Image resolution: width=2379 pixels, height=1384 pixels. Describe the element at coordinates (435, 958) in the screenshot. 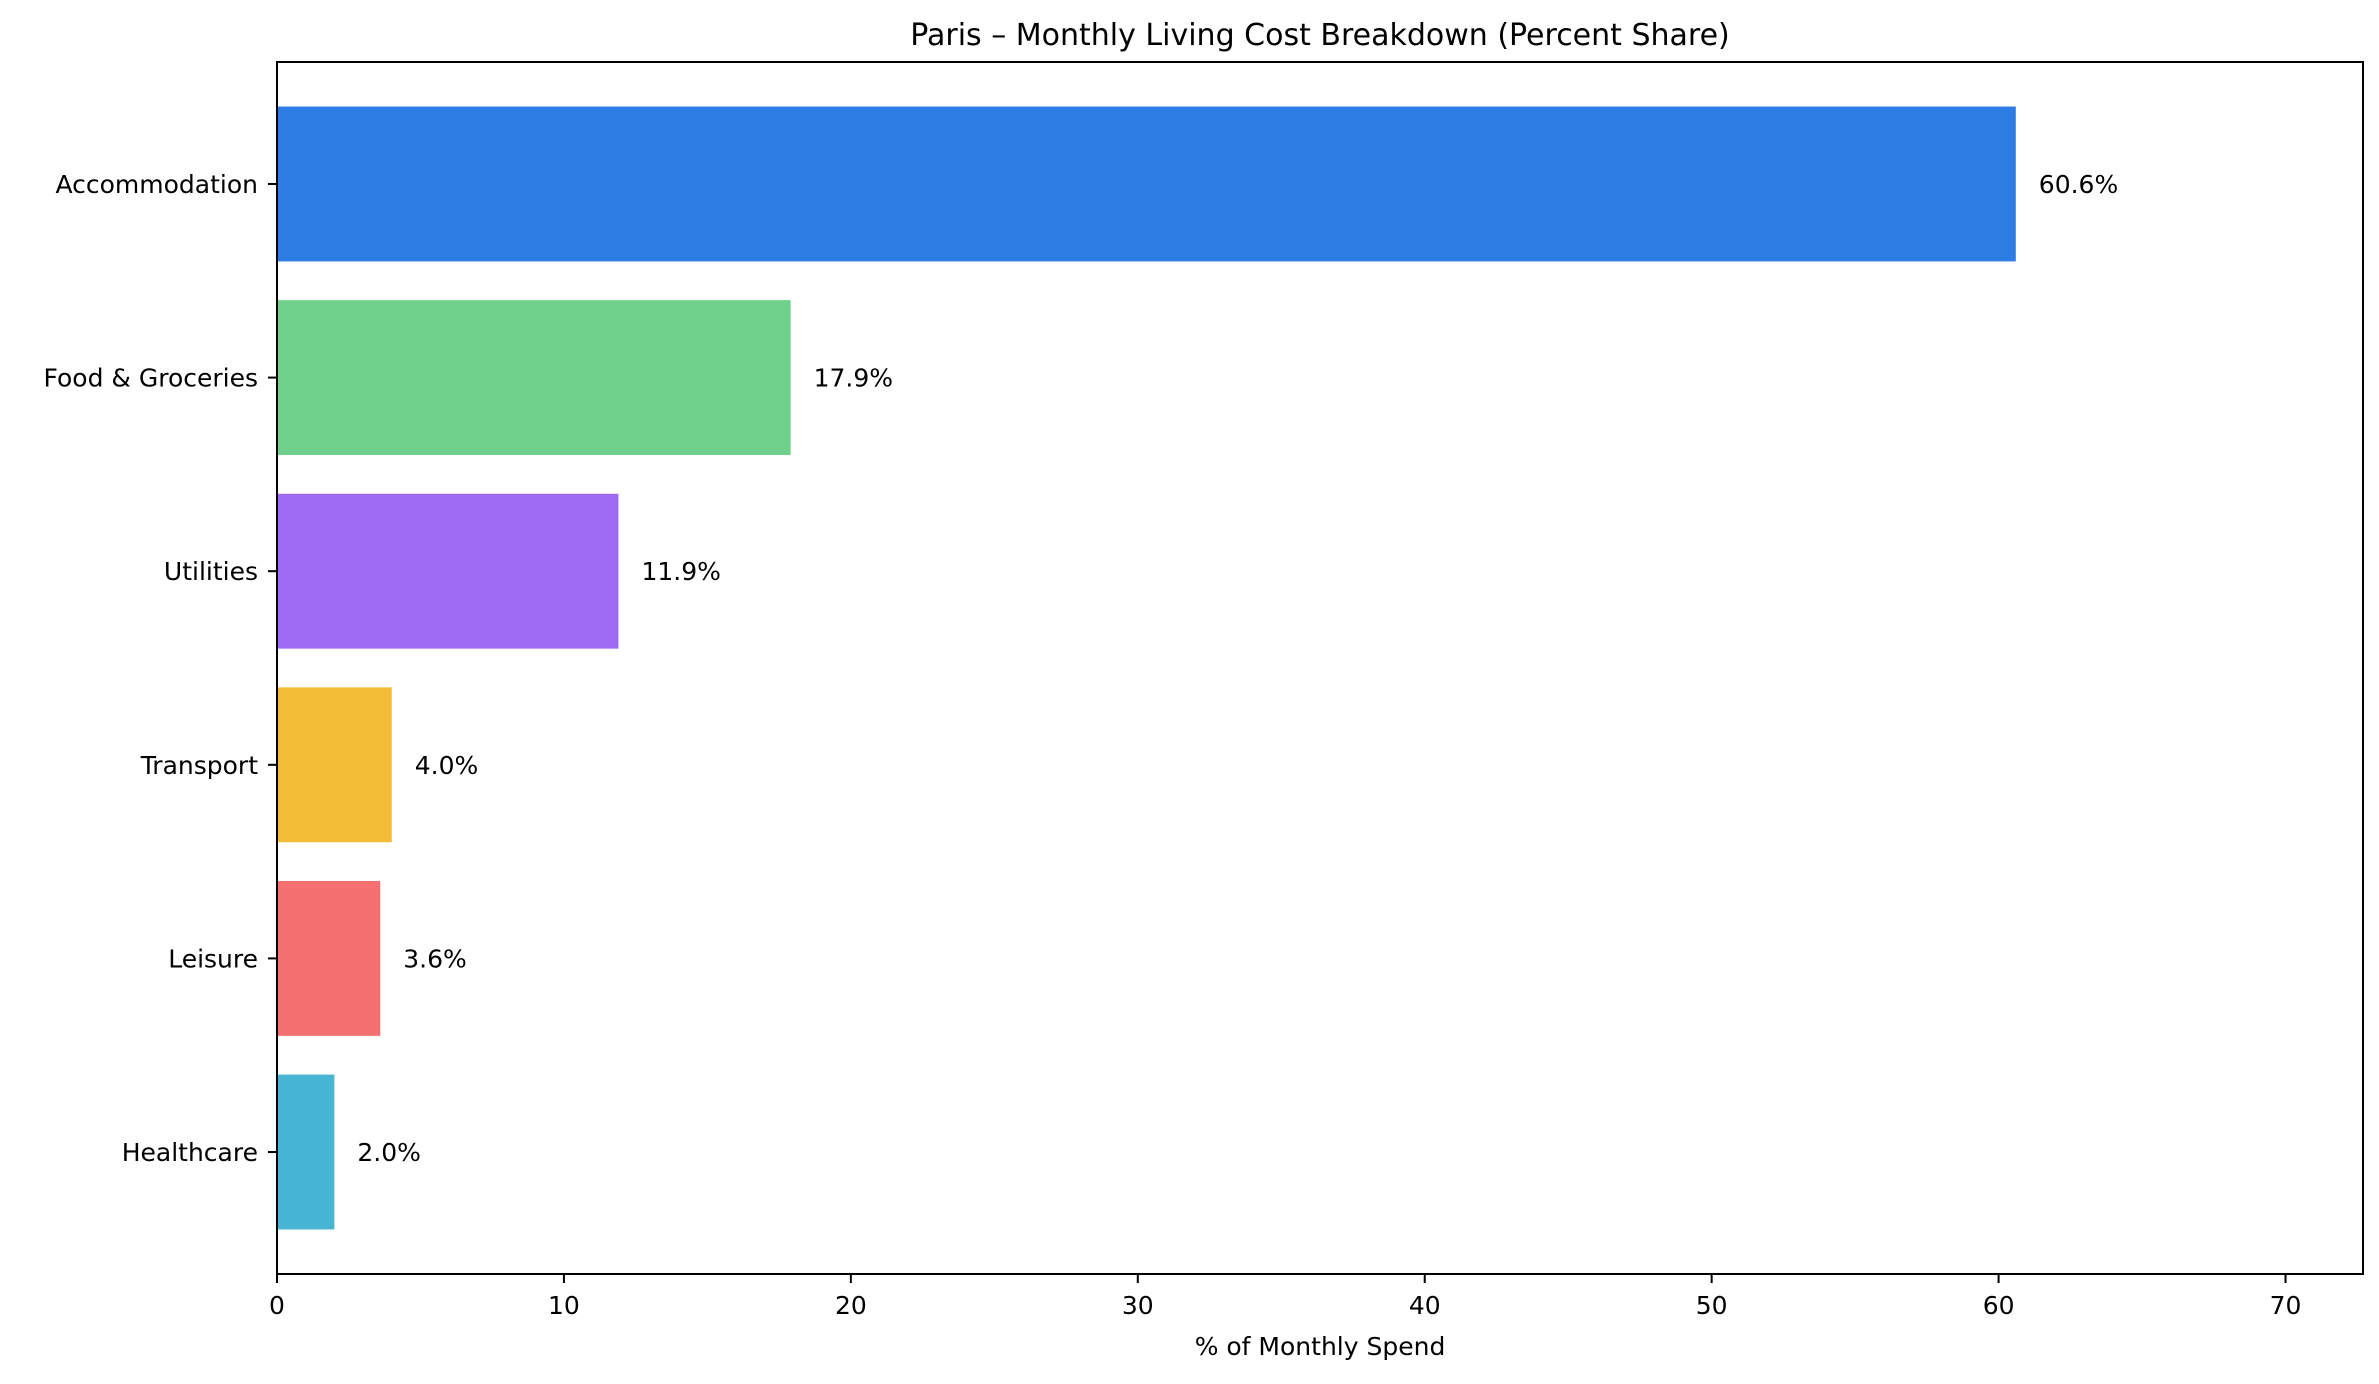

I see `value-label-leisure: 3.6%` at that location.